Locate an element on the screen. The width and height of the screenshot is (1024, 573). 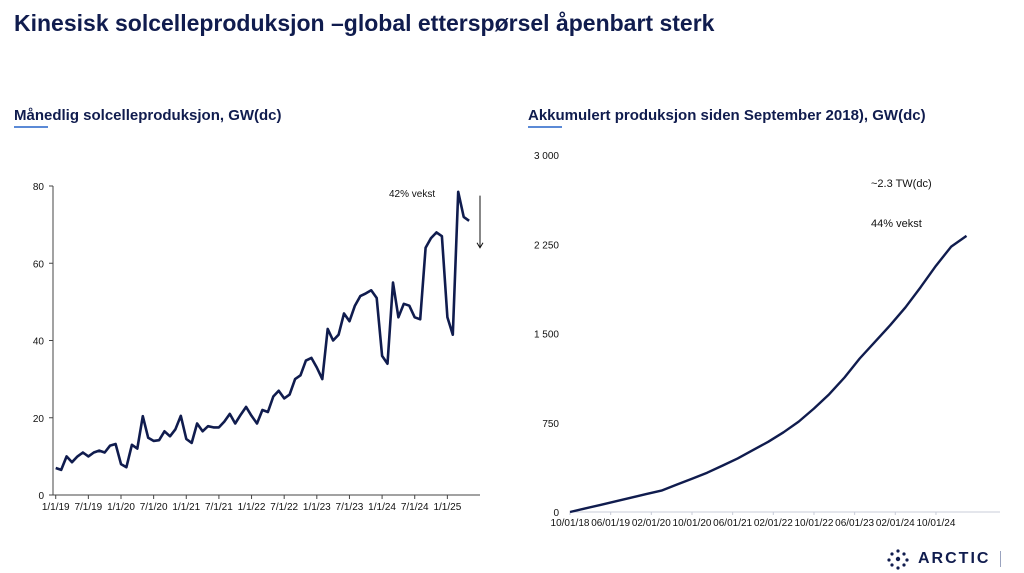
x-tick-label: 06/01/21 is located at coordinates (732, 523).